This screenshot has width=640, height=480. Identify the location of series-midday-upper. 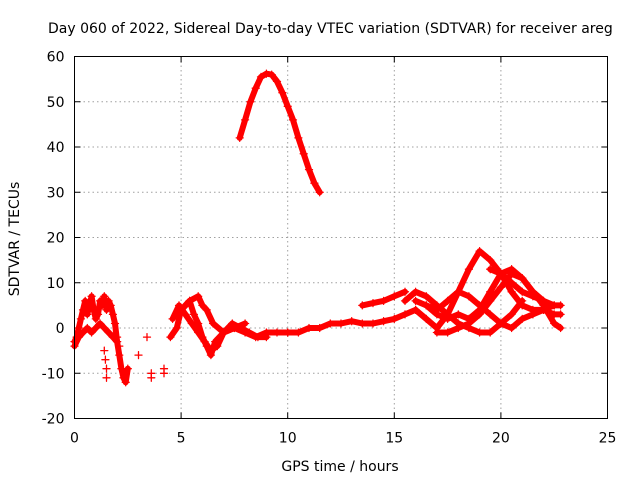
(384, 298).